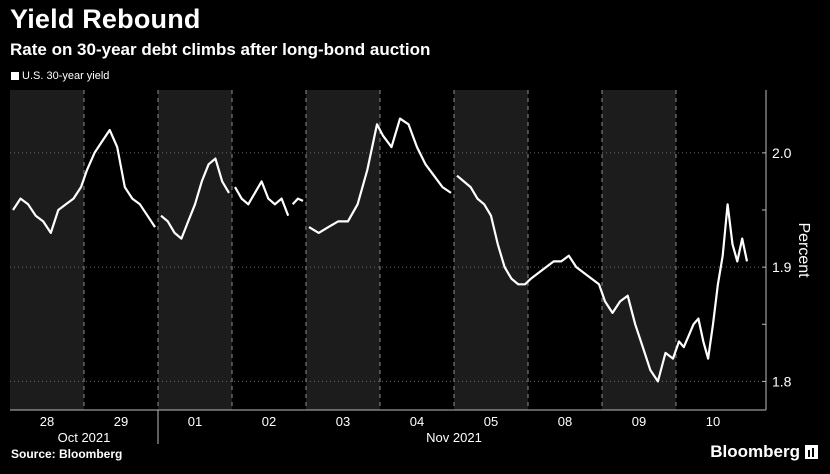 This screenshot has width=830, height=474. I want to click on legend-label: U.S. 30-year yield, so click(66, 76).